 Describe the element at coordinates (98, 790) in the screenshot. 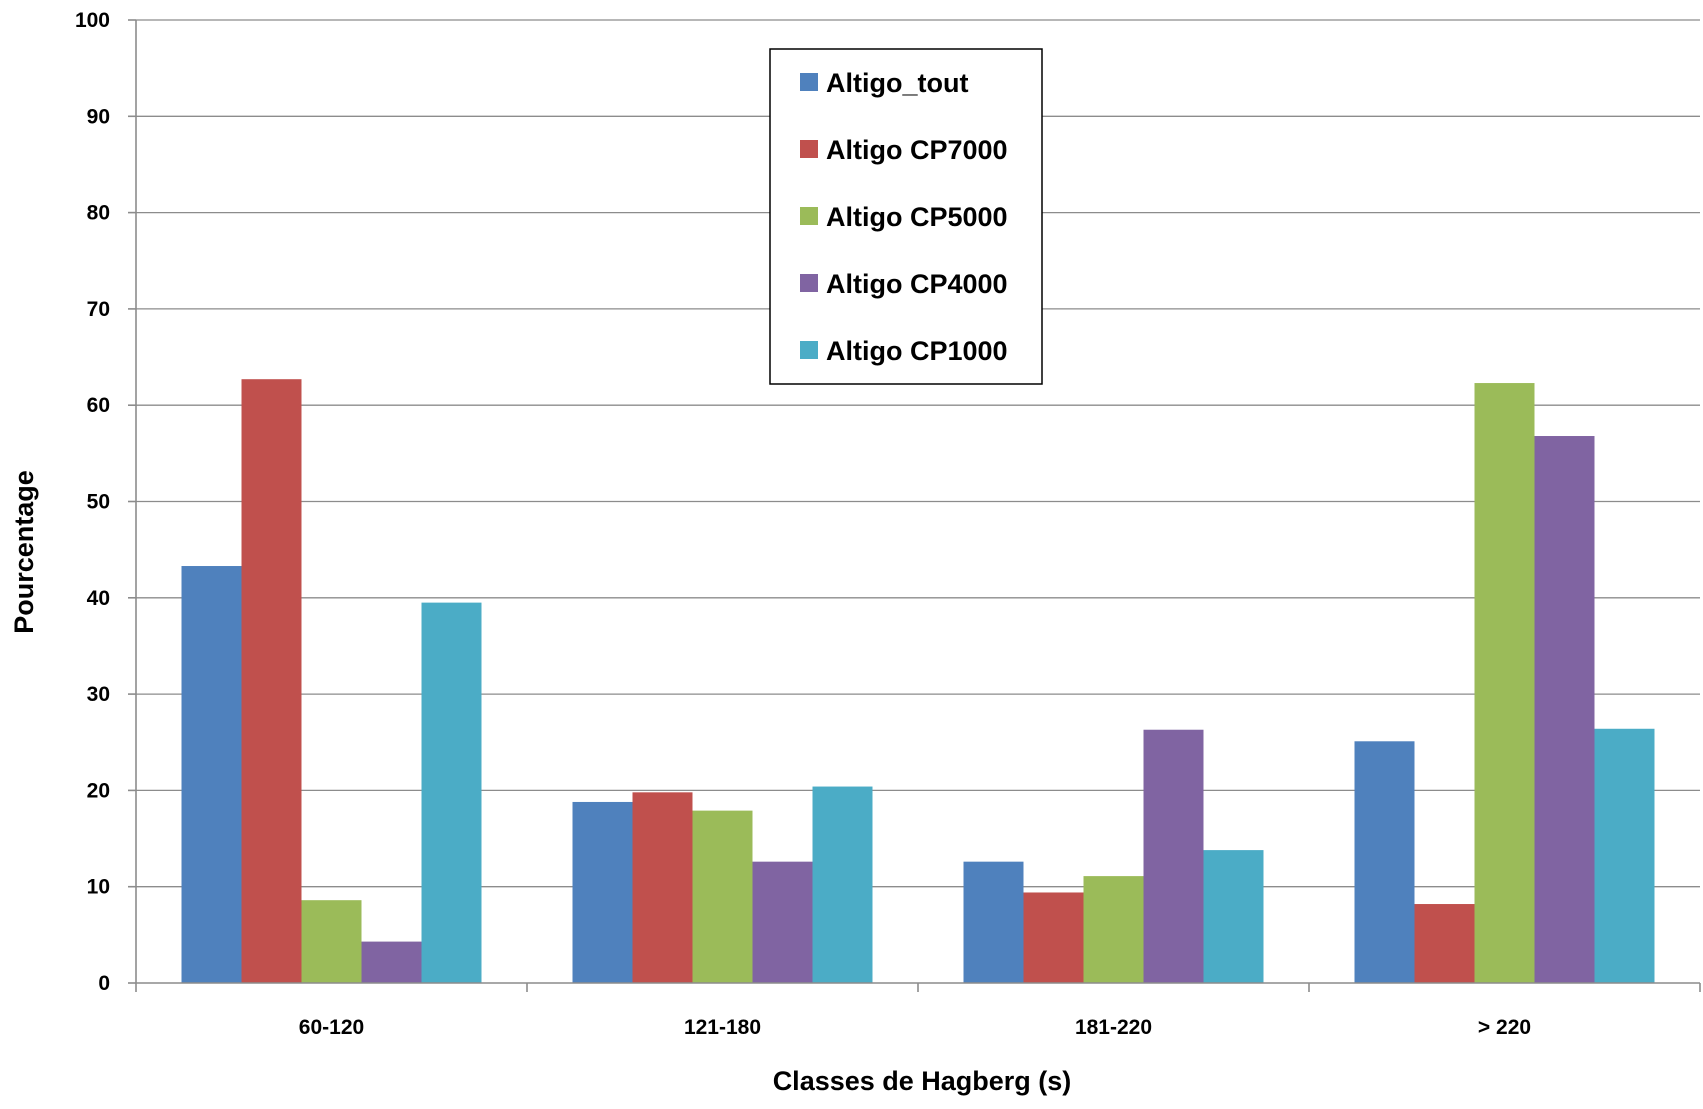

I see `y-tick-label: 20` at that location.